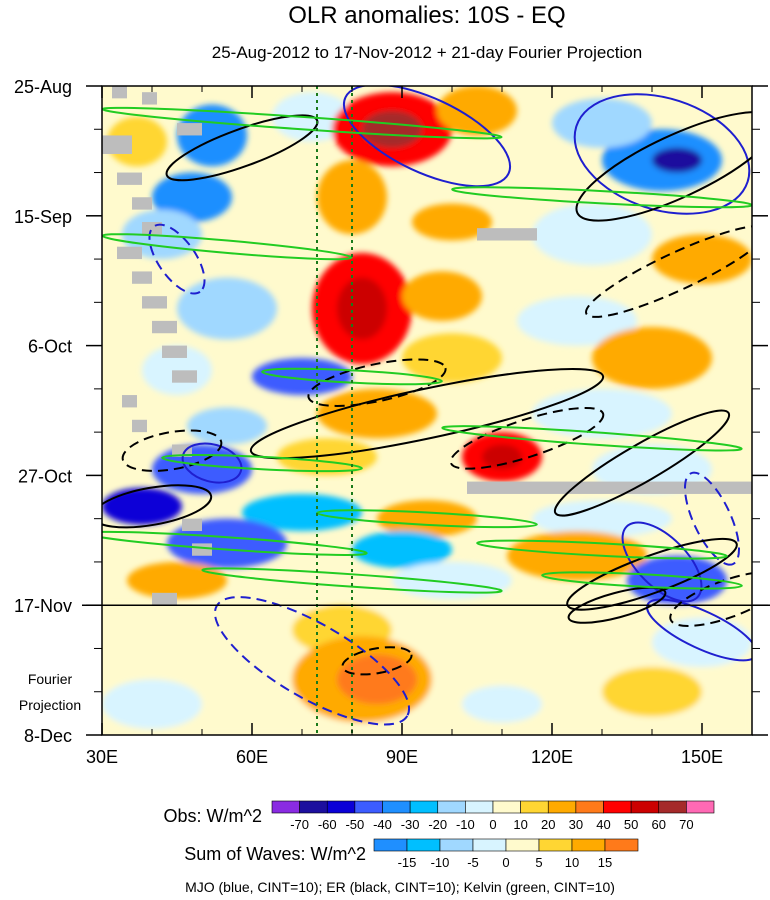  I want to click on obs-colorbar-tick-label: 70, so click(686, 824).